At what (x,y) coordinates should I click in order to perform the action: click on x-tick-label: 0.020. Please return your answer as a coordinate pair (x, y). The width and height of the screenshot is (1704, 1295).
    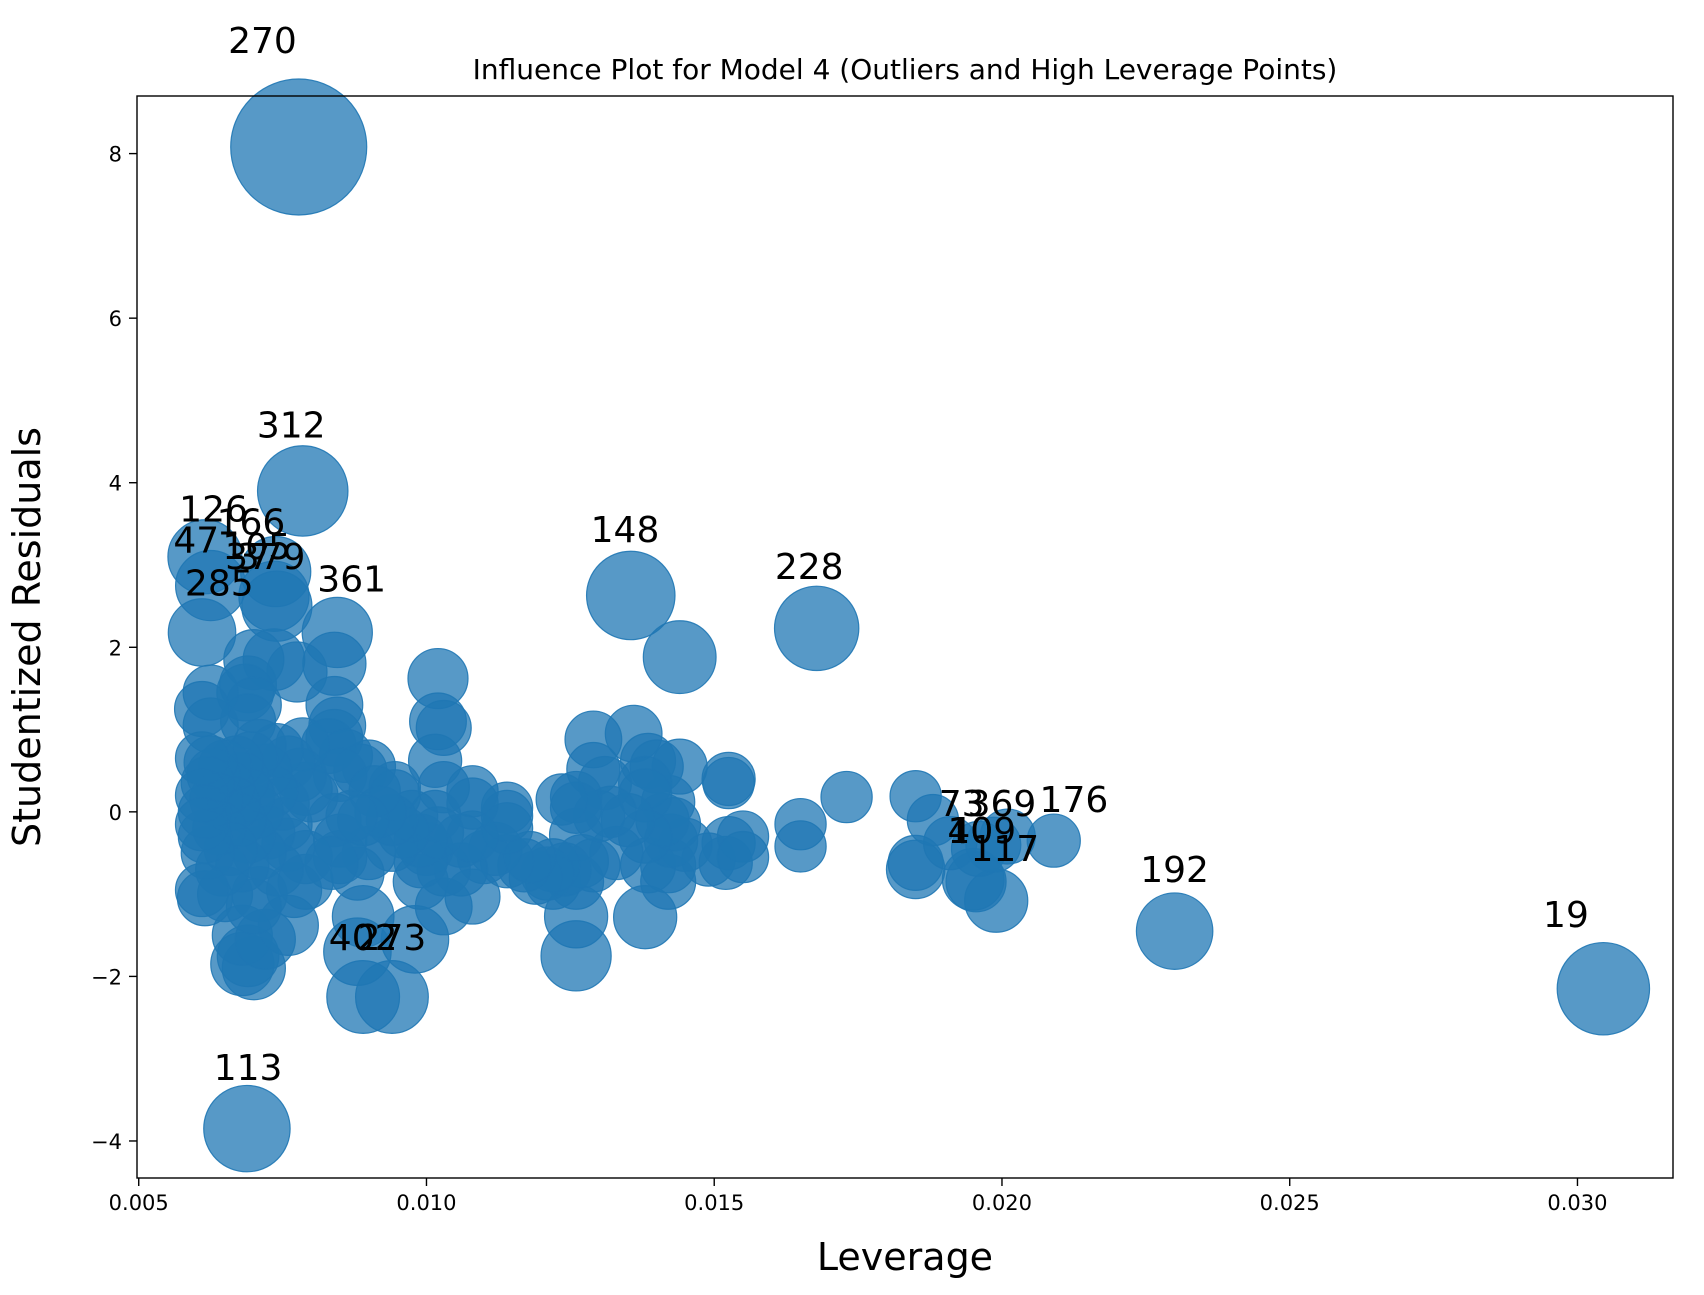
    Looking at the image, I should click on (1002, 1203).